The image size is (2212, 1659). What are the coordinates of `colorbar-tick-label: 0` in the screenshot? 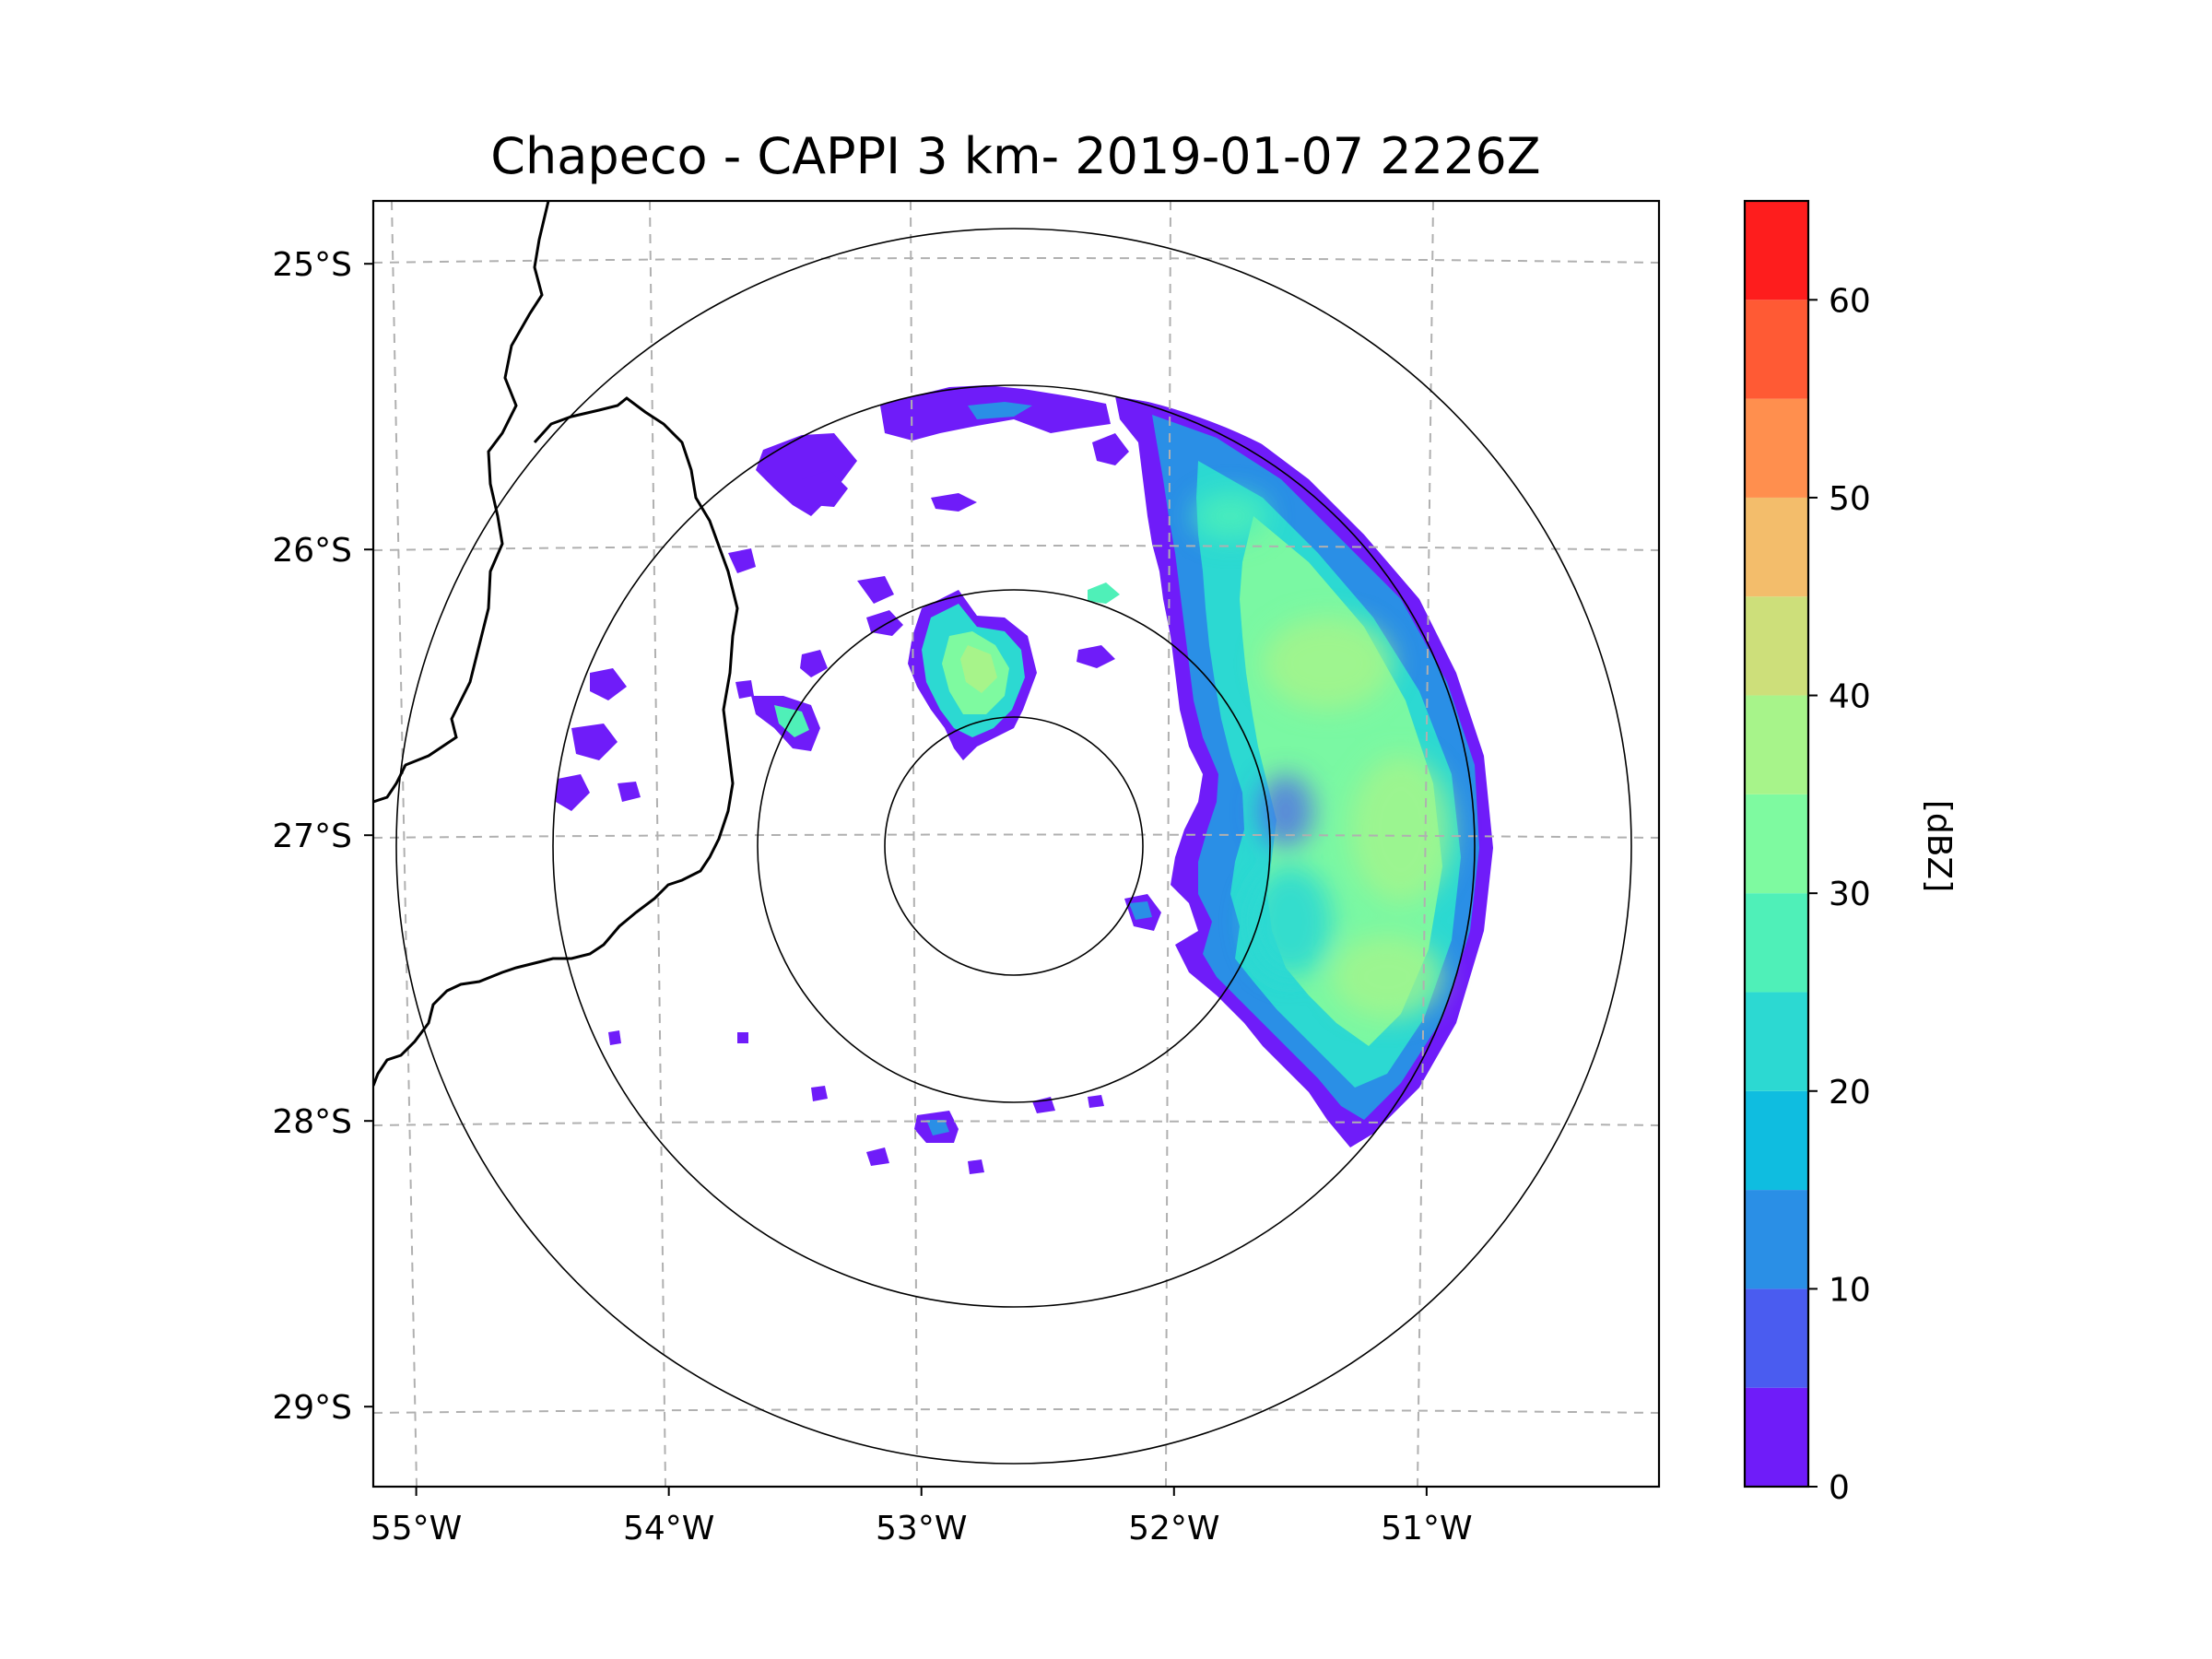 It's located at (1839, 1488).